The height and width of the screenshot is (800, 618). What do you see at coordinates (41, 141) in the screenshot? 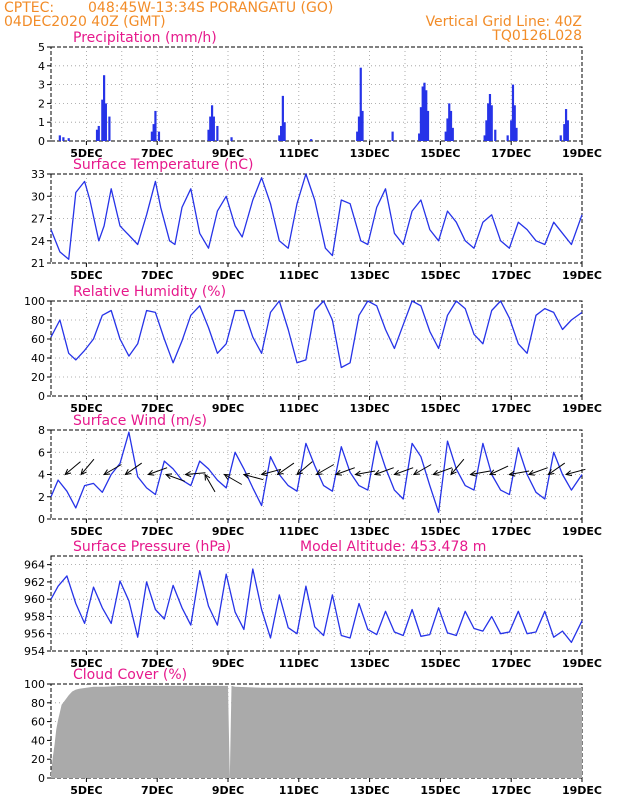
I see `precip-ytick-label: 0` at bounding box center [41, 141].